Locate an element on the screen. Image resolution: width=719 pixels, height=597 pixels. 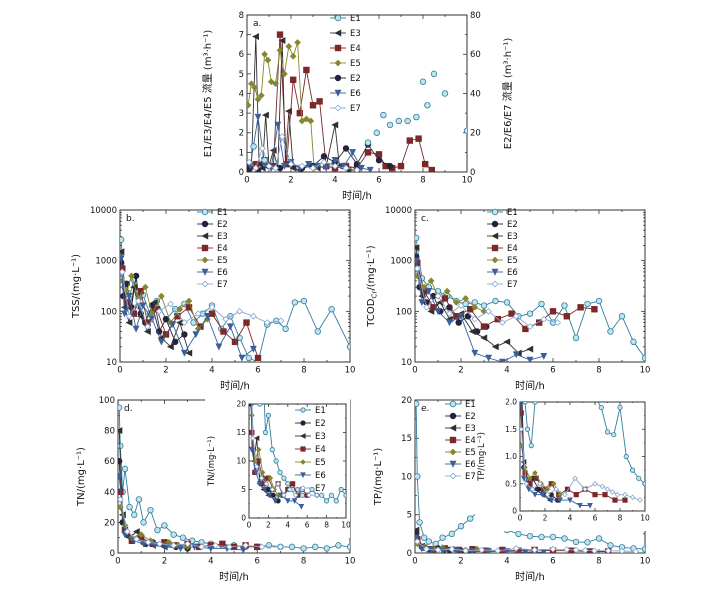
svg-text: 1.5 is located at coordinates (511, 429).